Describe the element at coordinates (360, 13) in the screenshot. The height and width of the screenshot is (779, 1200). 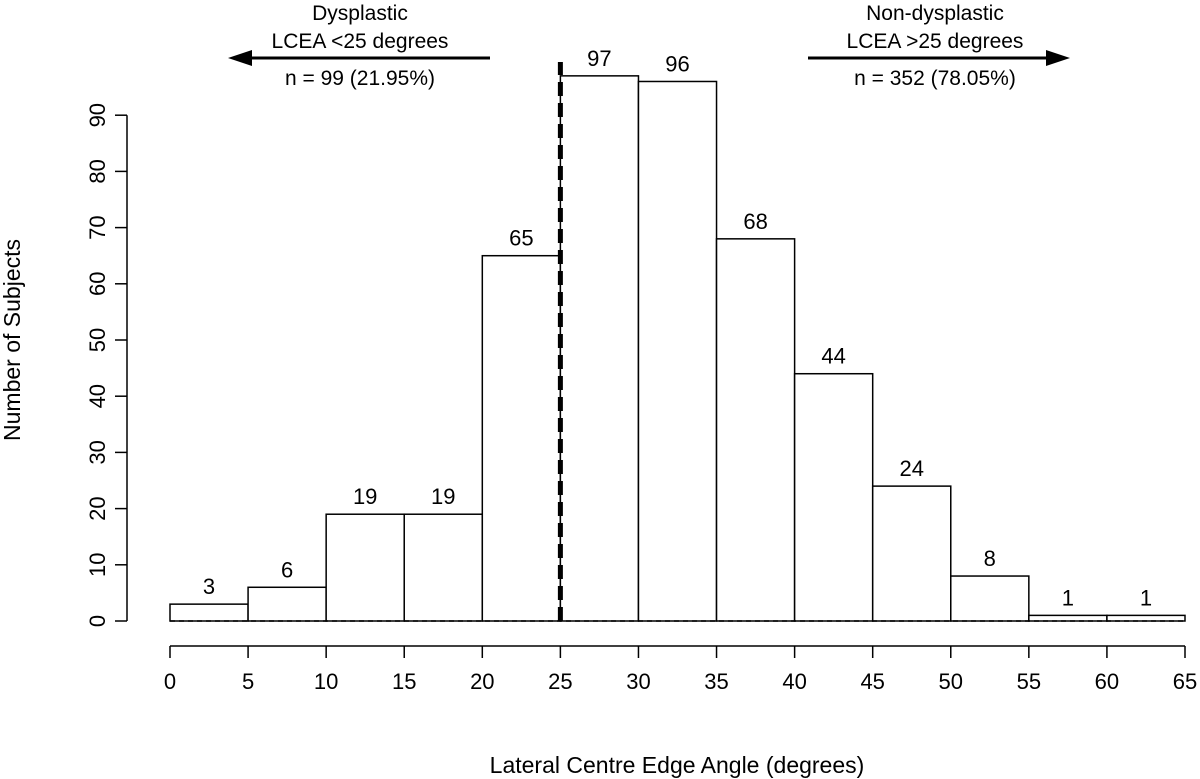
I see `annotation-left-line1: Dysplastic` at that location.